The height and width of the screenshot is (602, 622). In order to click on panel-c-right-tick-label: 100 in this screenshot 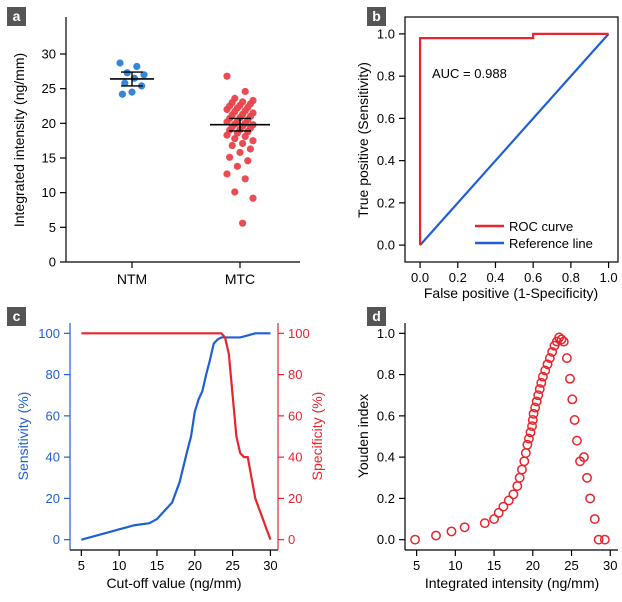, I will do `click(299, 333)`.